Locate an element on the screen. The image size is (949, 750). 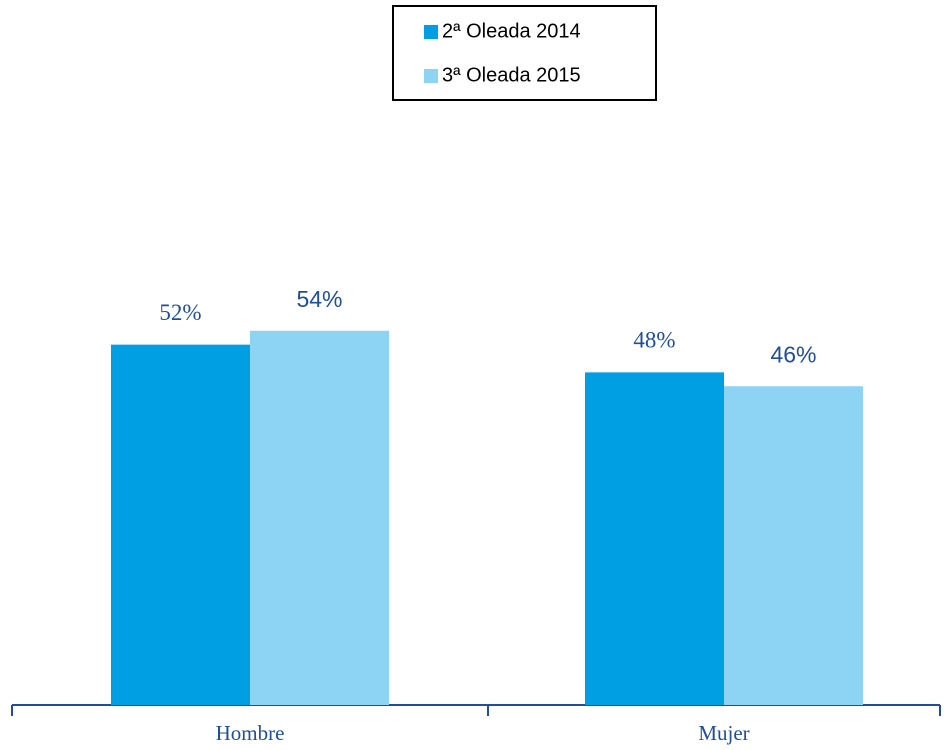
x-tick-label: Mujer is located at coordinates (723, 733).